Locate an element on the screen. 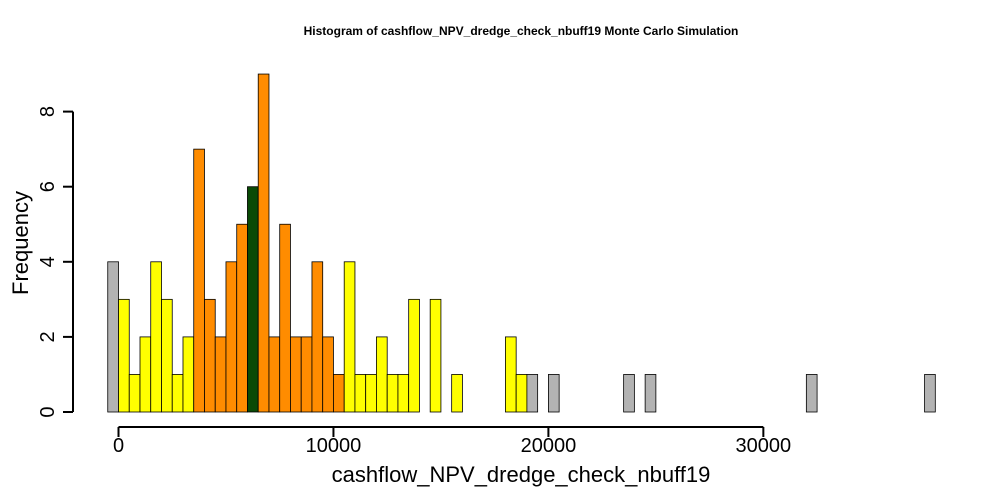  y-tick-label: 6 is located at coordinates (48, 186).